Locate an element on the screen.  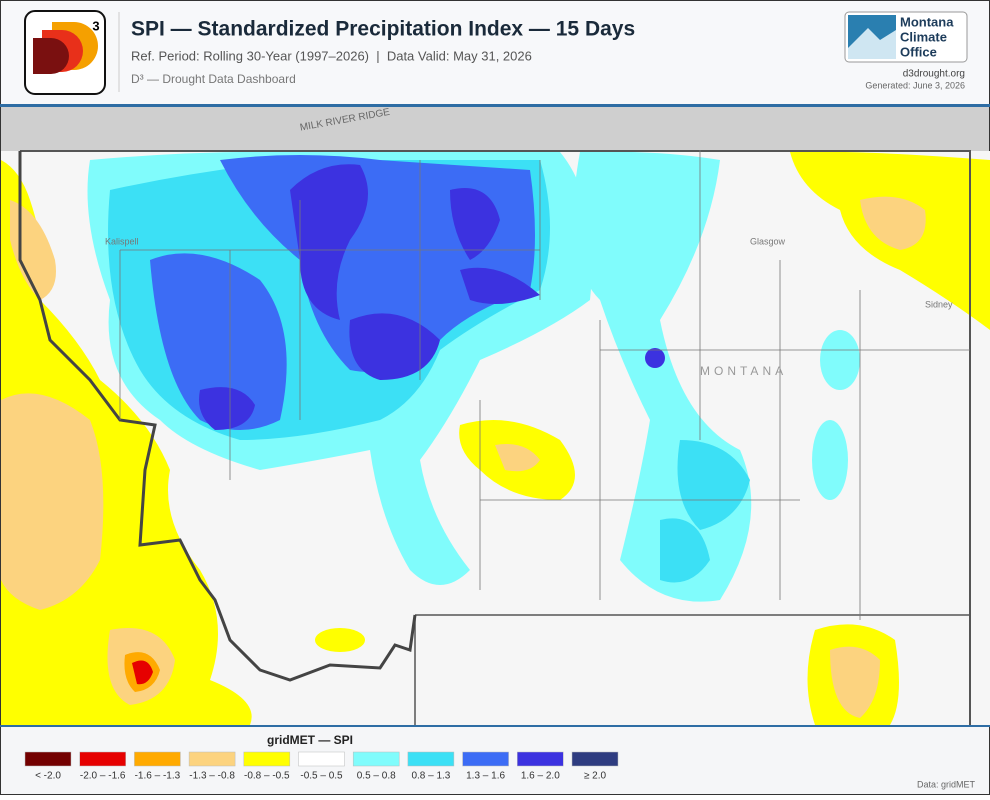
header-bg is located at coordinates (495, 53).